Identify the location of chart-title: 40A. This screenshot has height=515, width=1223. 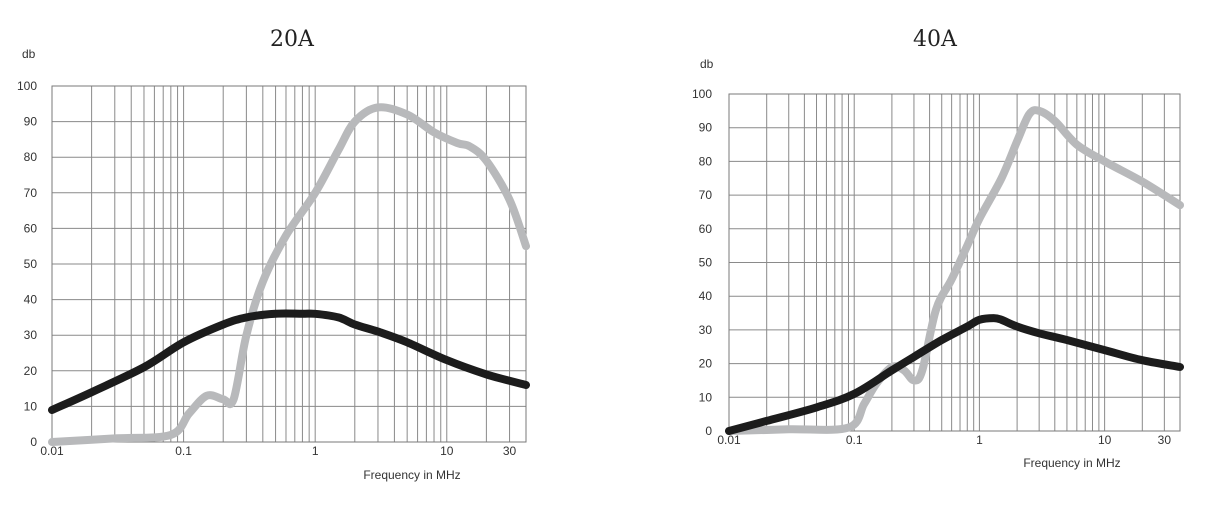
(935, 39).